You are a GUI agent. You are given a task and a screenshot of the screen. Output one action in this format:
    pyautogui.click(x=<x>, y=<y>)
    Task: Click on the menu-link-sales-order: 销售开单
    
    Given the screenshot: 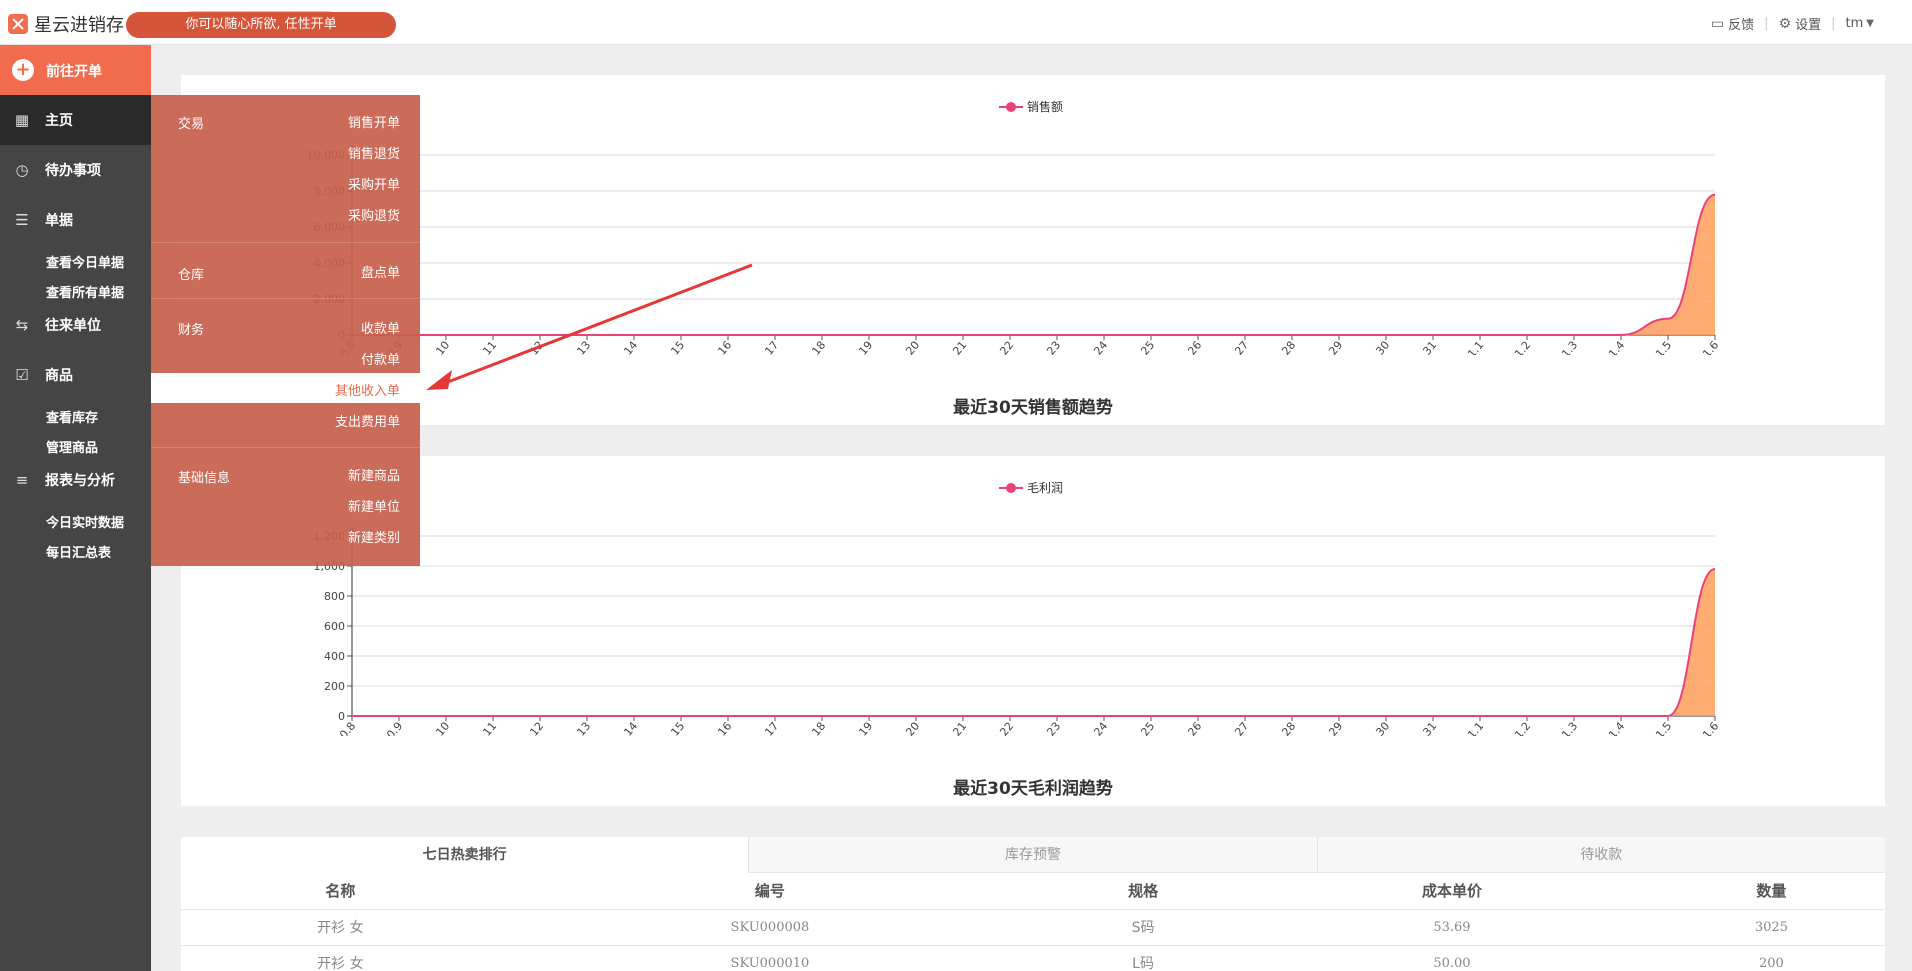 What is the action you would take?
    pyautogui.click(x=373, y=123)
    